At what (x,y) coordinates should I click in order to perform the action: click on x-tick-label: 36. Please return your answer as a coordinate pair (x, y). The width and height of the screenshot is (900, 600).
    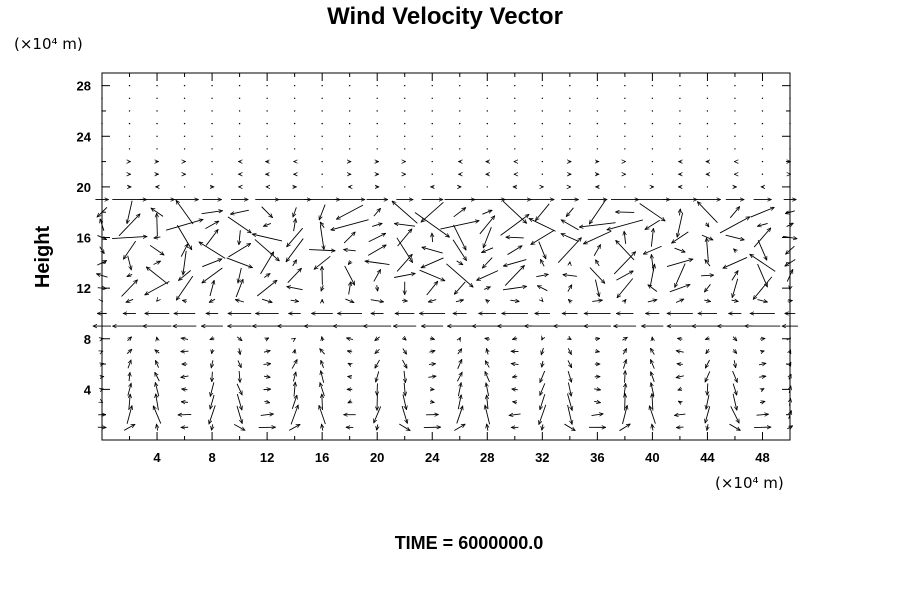
    Looking at the image, I should click on (597, 457).